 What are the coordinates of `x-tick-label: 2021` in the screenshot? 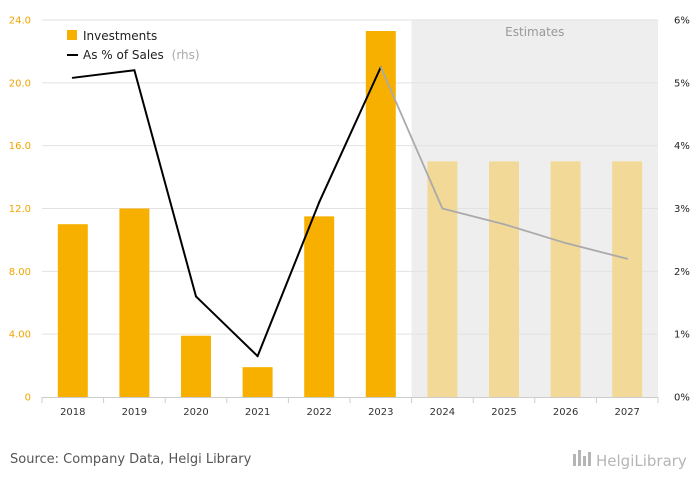 It's located at (257, 412).